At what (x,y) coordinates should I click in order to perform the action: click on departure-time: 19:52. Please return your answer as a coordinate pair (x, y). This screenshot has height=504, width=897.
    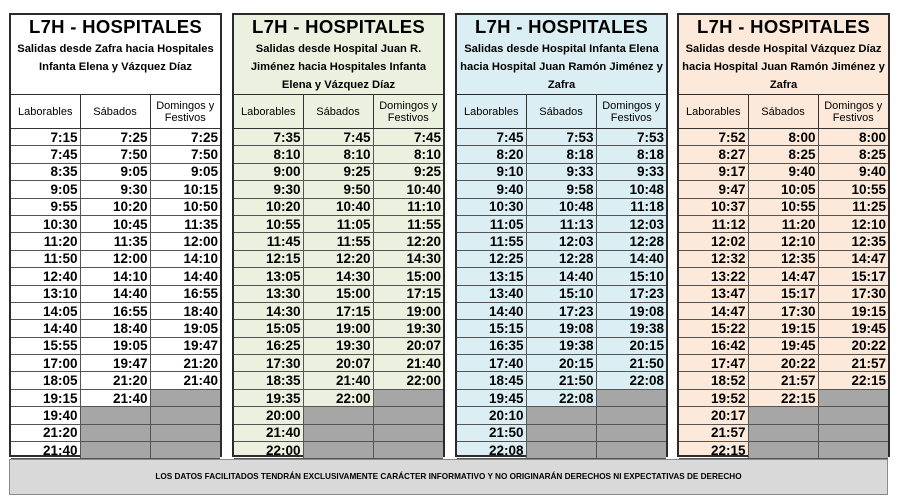
    Looking at the image, I should click on (714, 398).